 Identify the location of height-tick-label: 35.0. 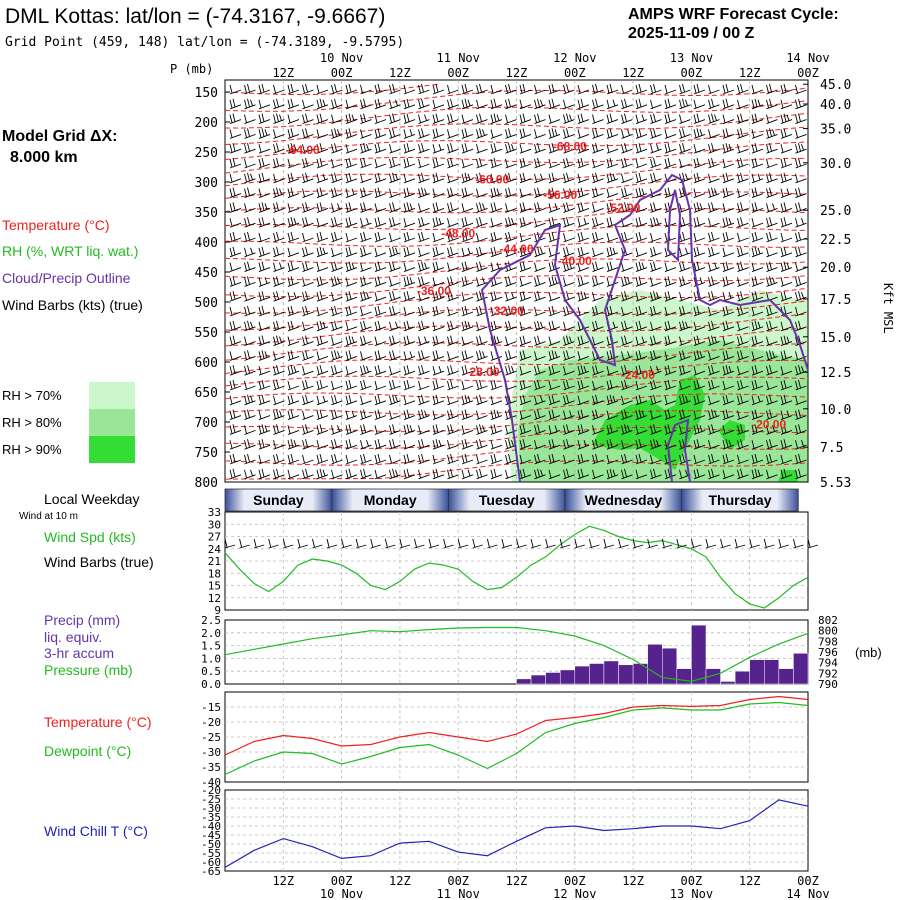
(835, 130).